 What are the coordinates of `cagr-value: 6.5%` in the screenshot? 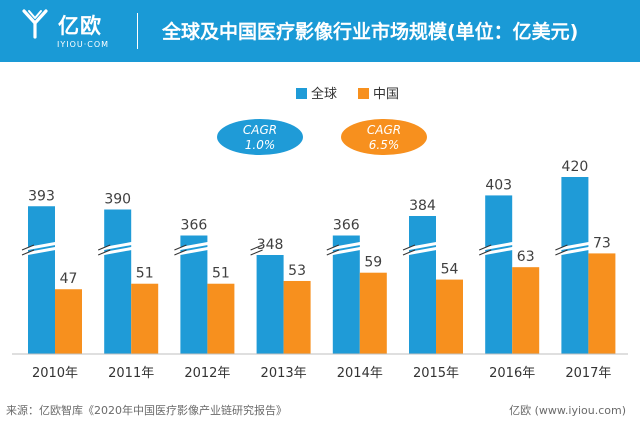 It's located at (384, 145).